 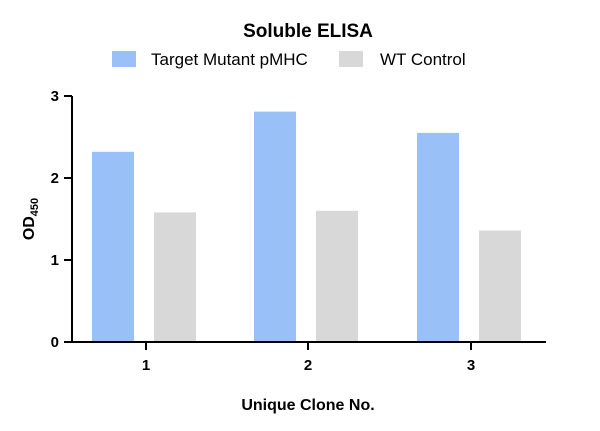 I want to click on y-tick-label: 1, so click(x=55, y=260).